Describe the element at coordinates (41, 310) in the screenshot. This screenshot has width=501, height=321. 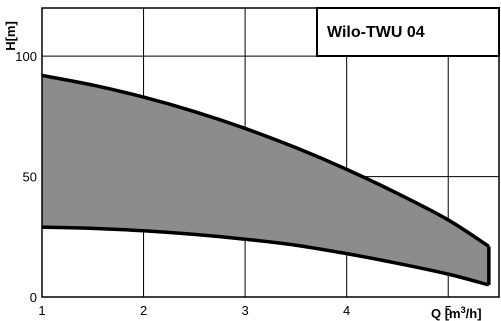
I see `x-tick-label: 1` at that location.